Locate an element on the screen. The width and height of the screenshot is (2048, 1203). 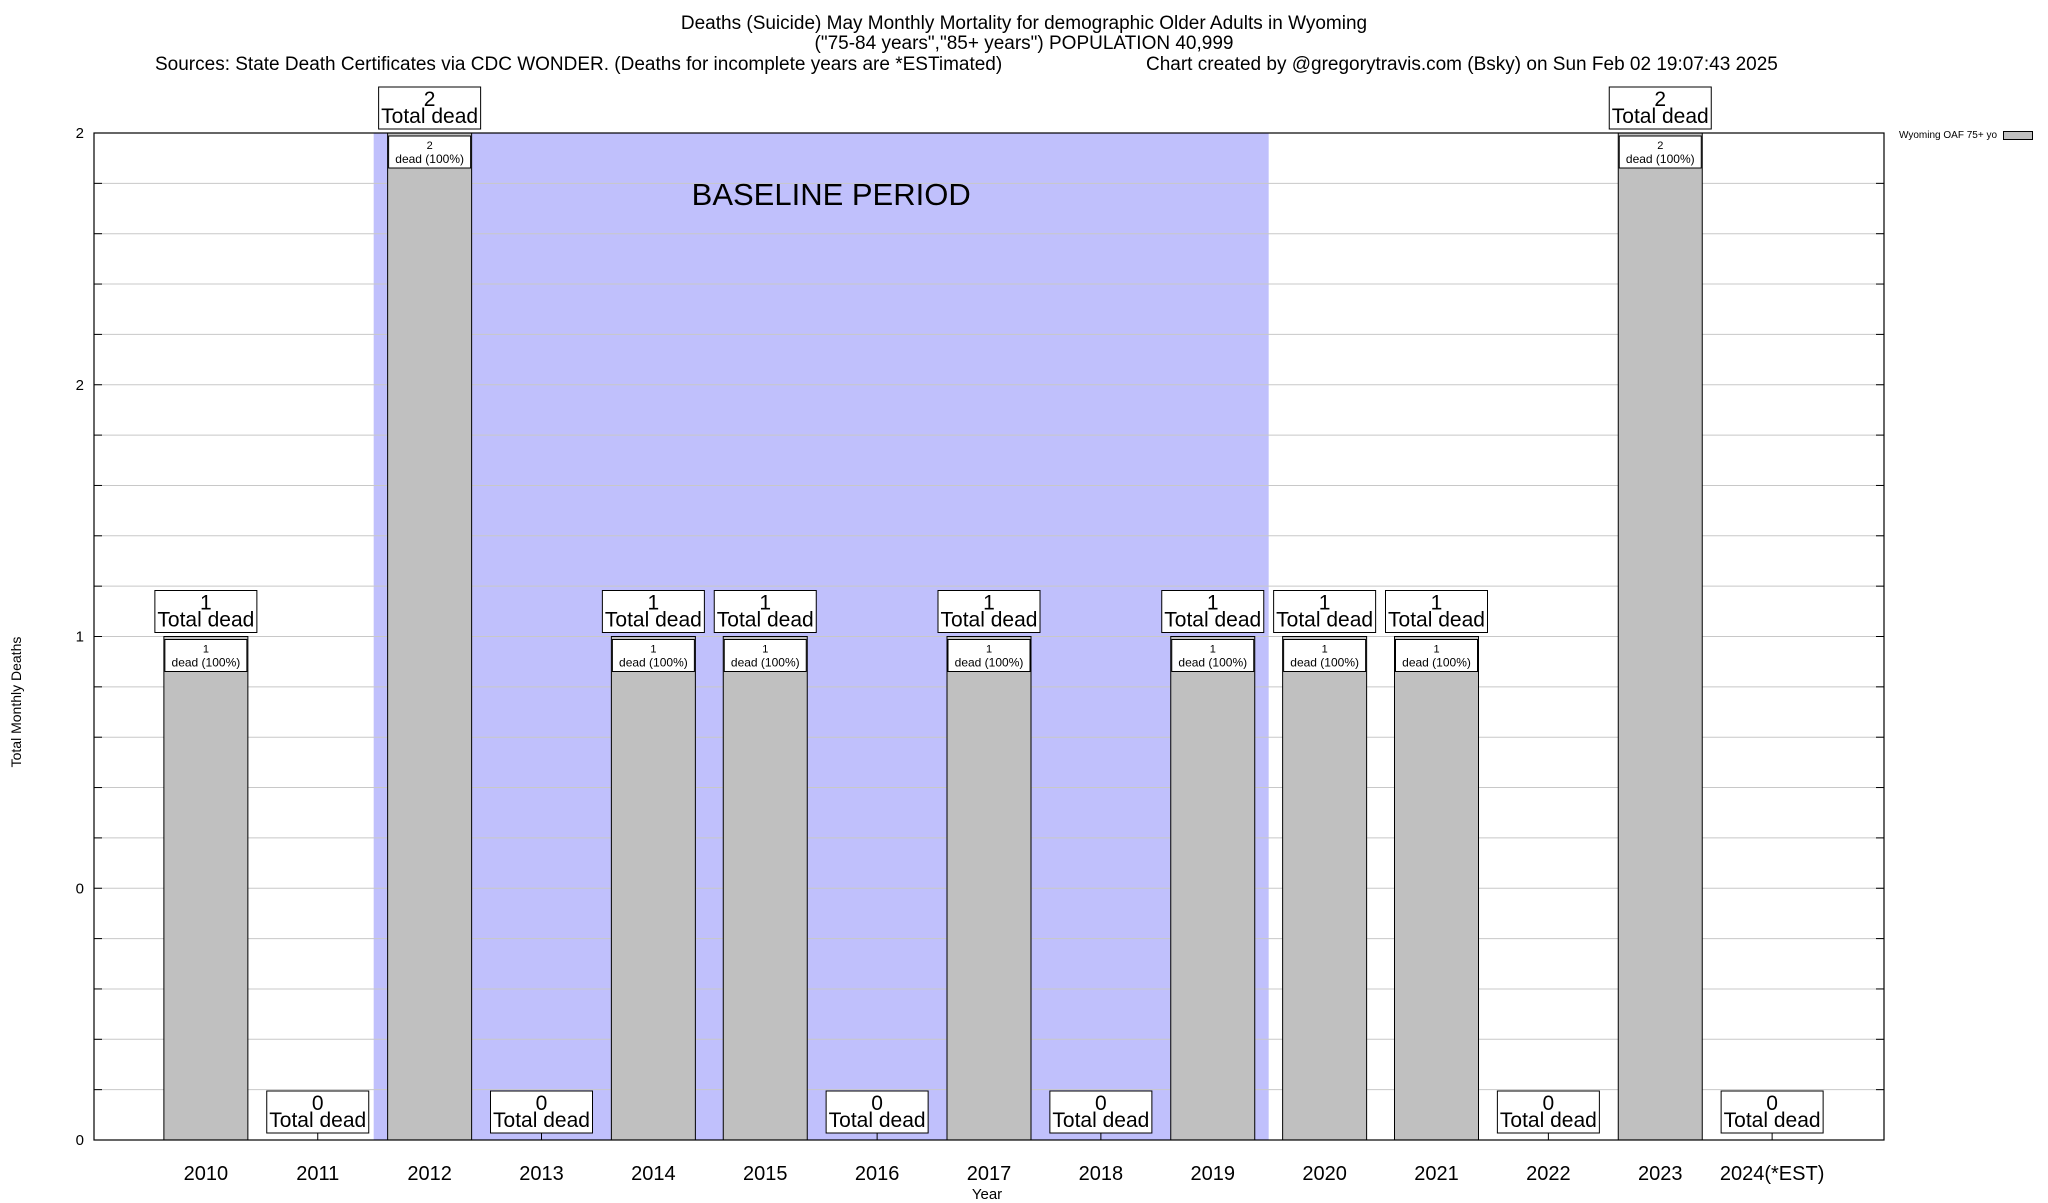
baseline-label: BASELINE PERIOD is located at coordinates (831, 194).